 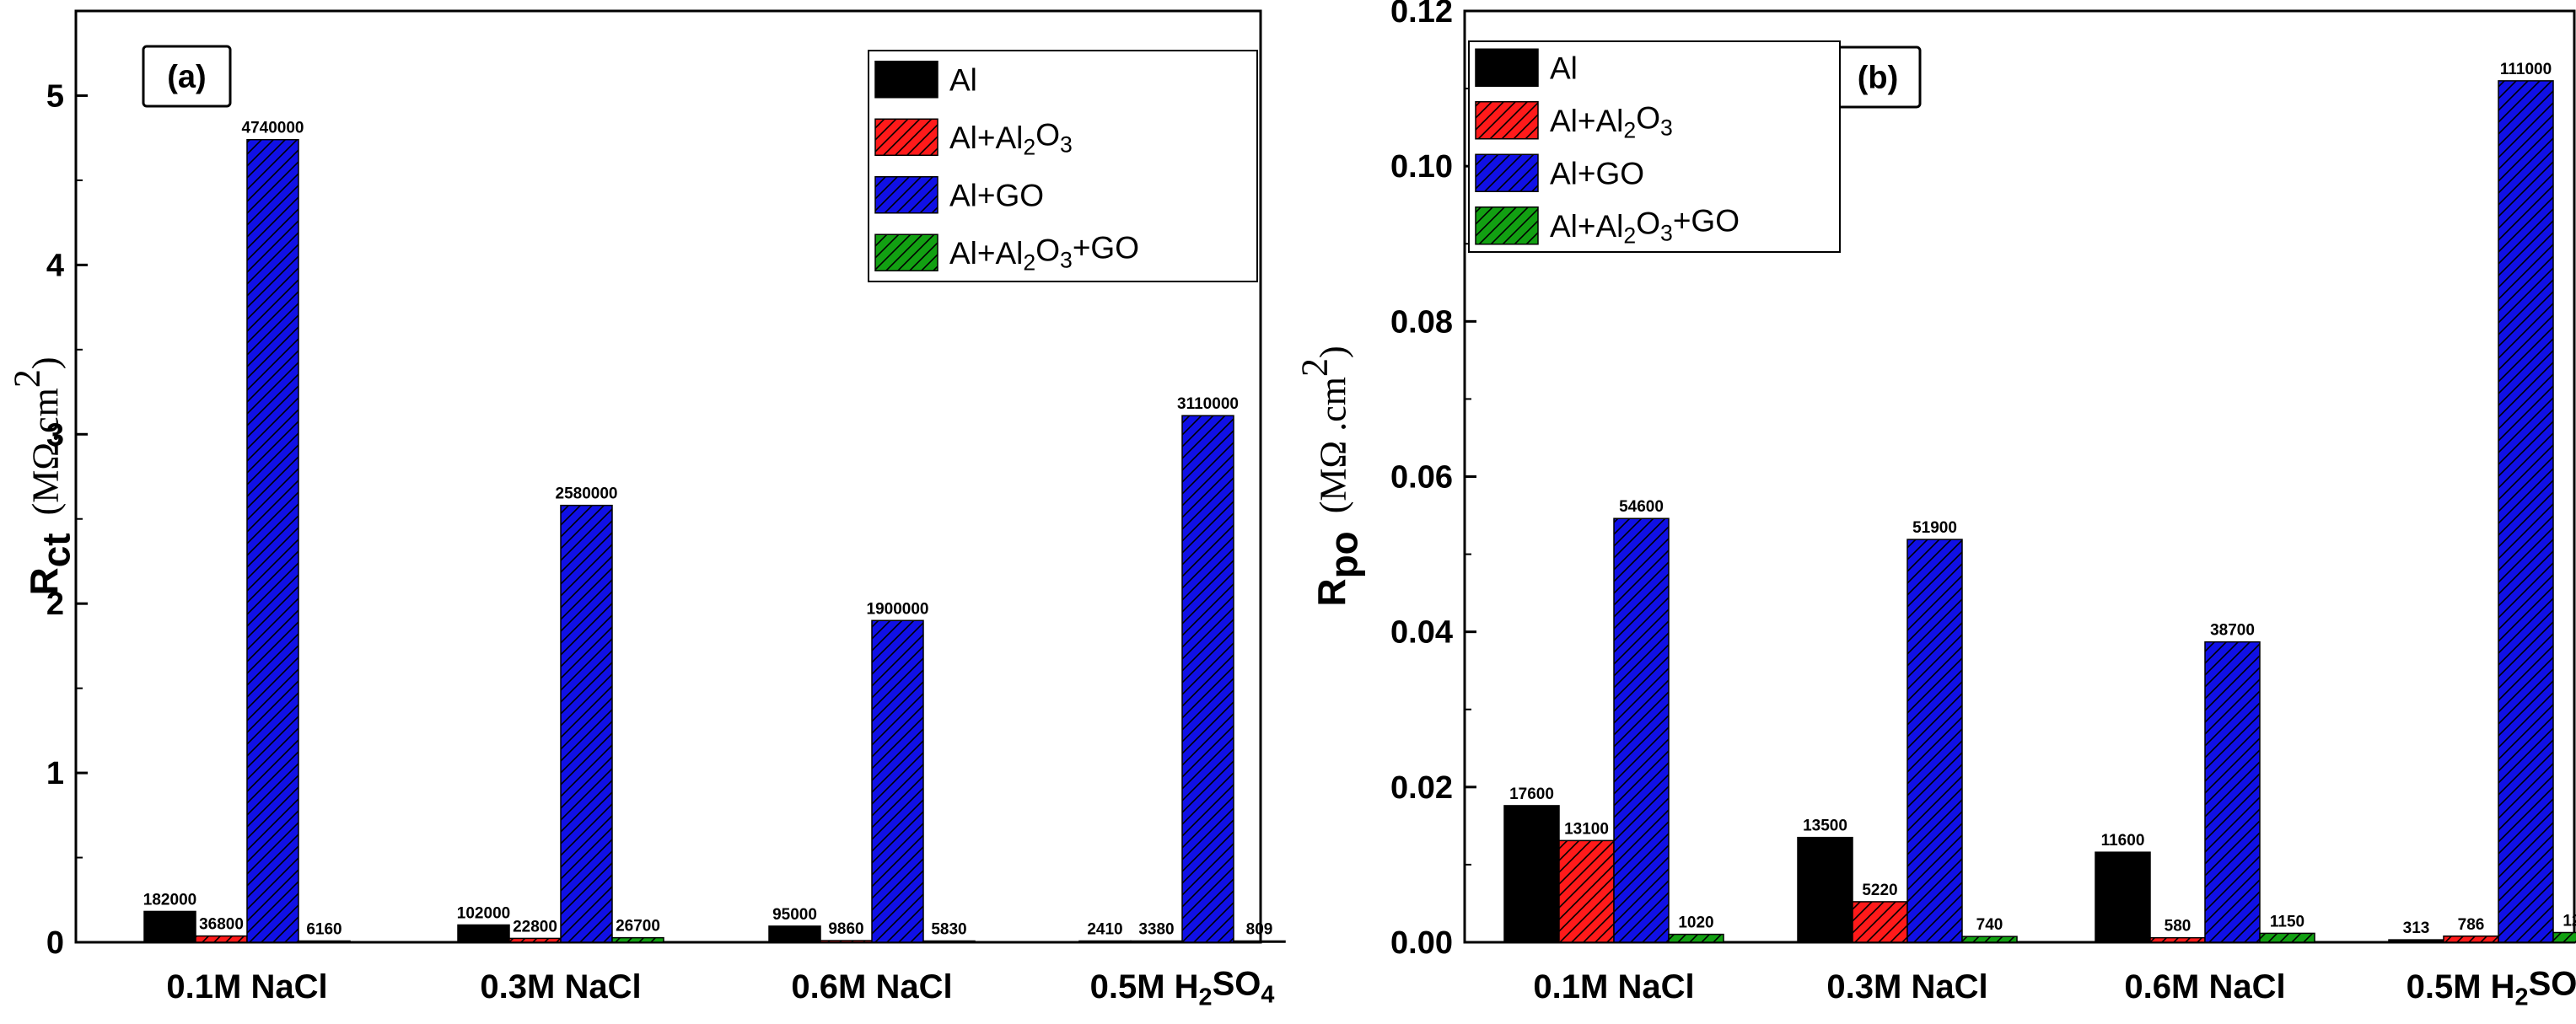 What do you see at coordinates (535, 927) in the screenshot?
I see `data-label: 22800` at bounding box center [535, 927].